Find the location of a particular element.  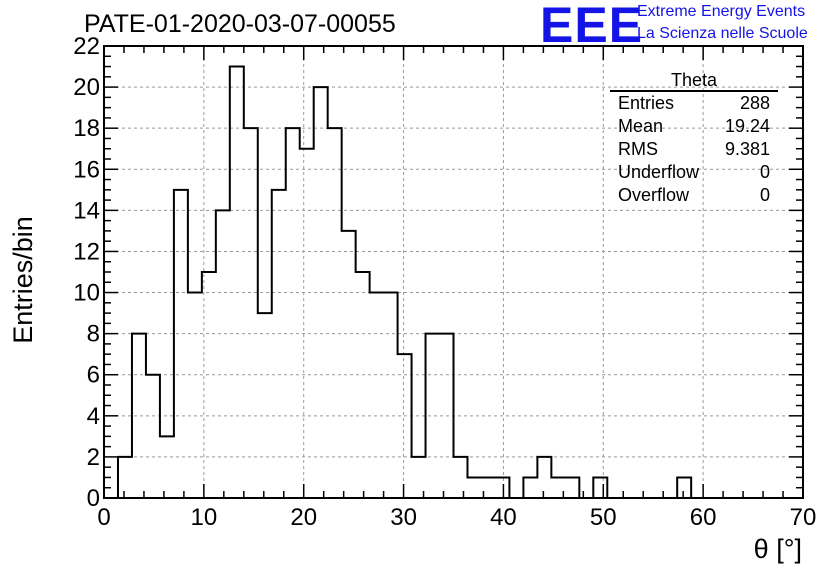

chart-title: PATE-01-2020-03-07-00055 is located at coordinates (240, 24).